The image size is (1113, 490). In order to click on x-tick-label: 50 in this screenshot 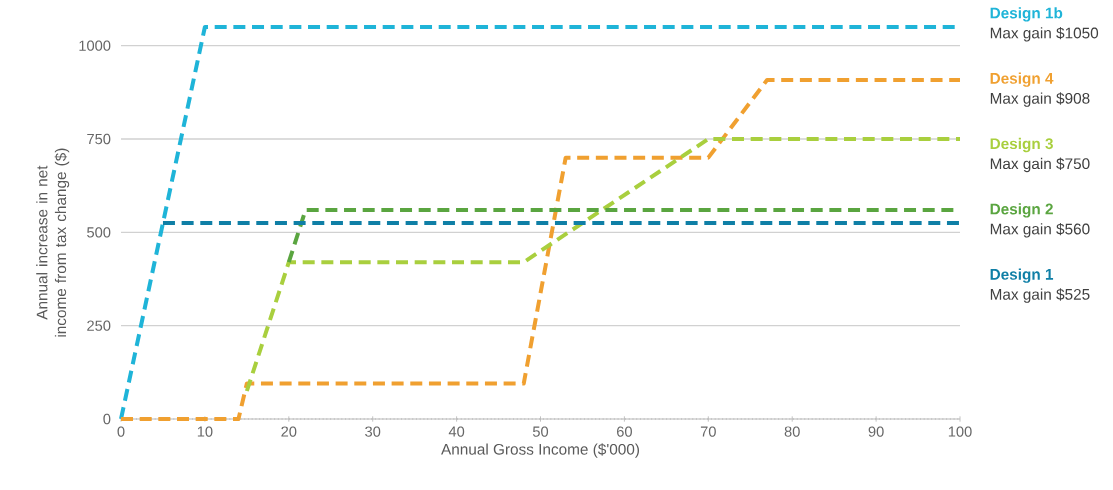, I will do `click(540, 431)`.